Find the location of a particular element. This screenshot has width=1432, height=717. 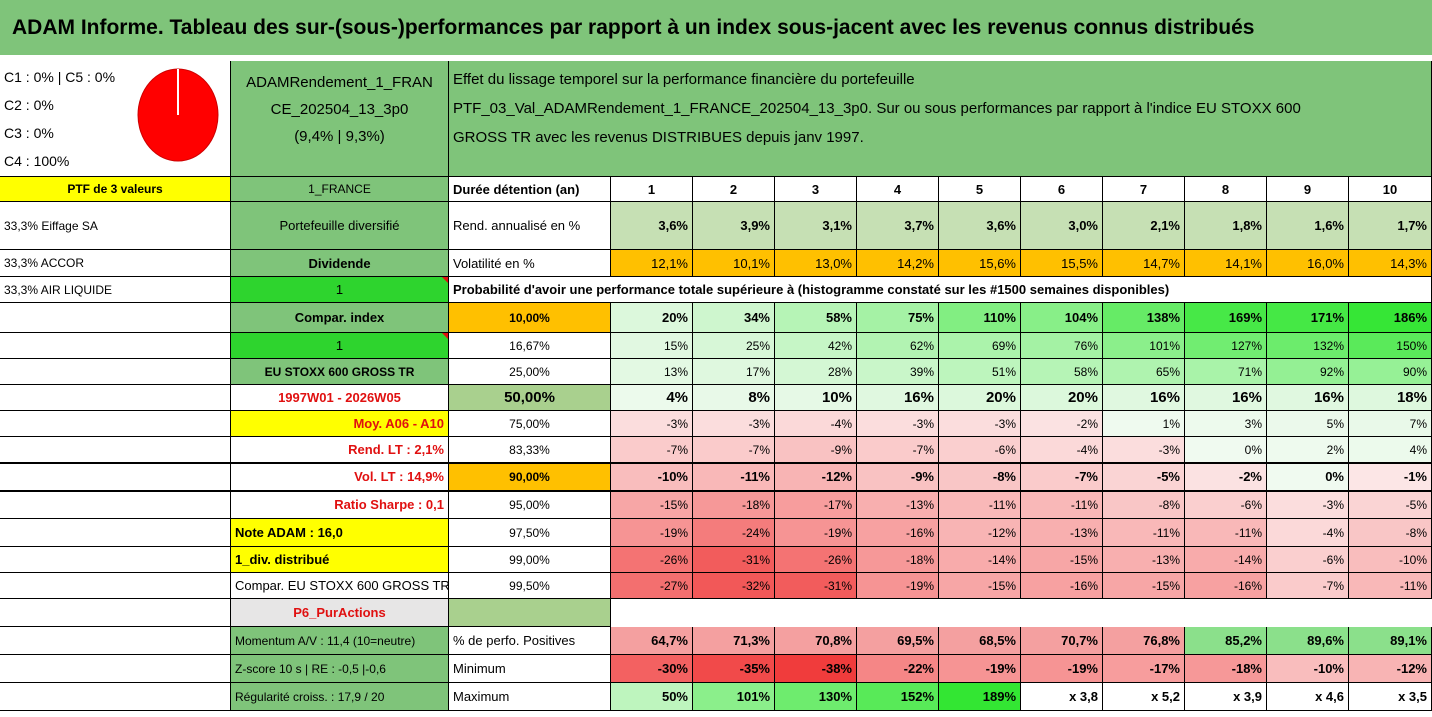

long-term-return: Rend. LT : 2,1% is located at coordinates (340, 450).